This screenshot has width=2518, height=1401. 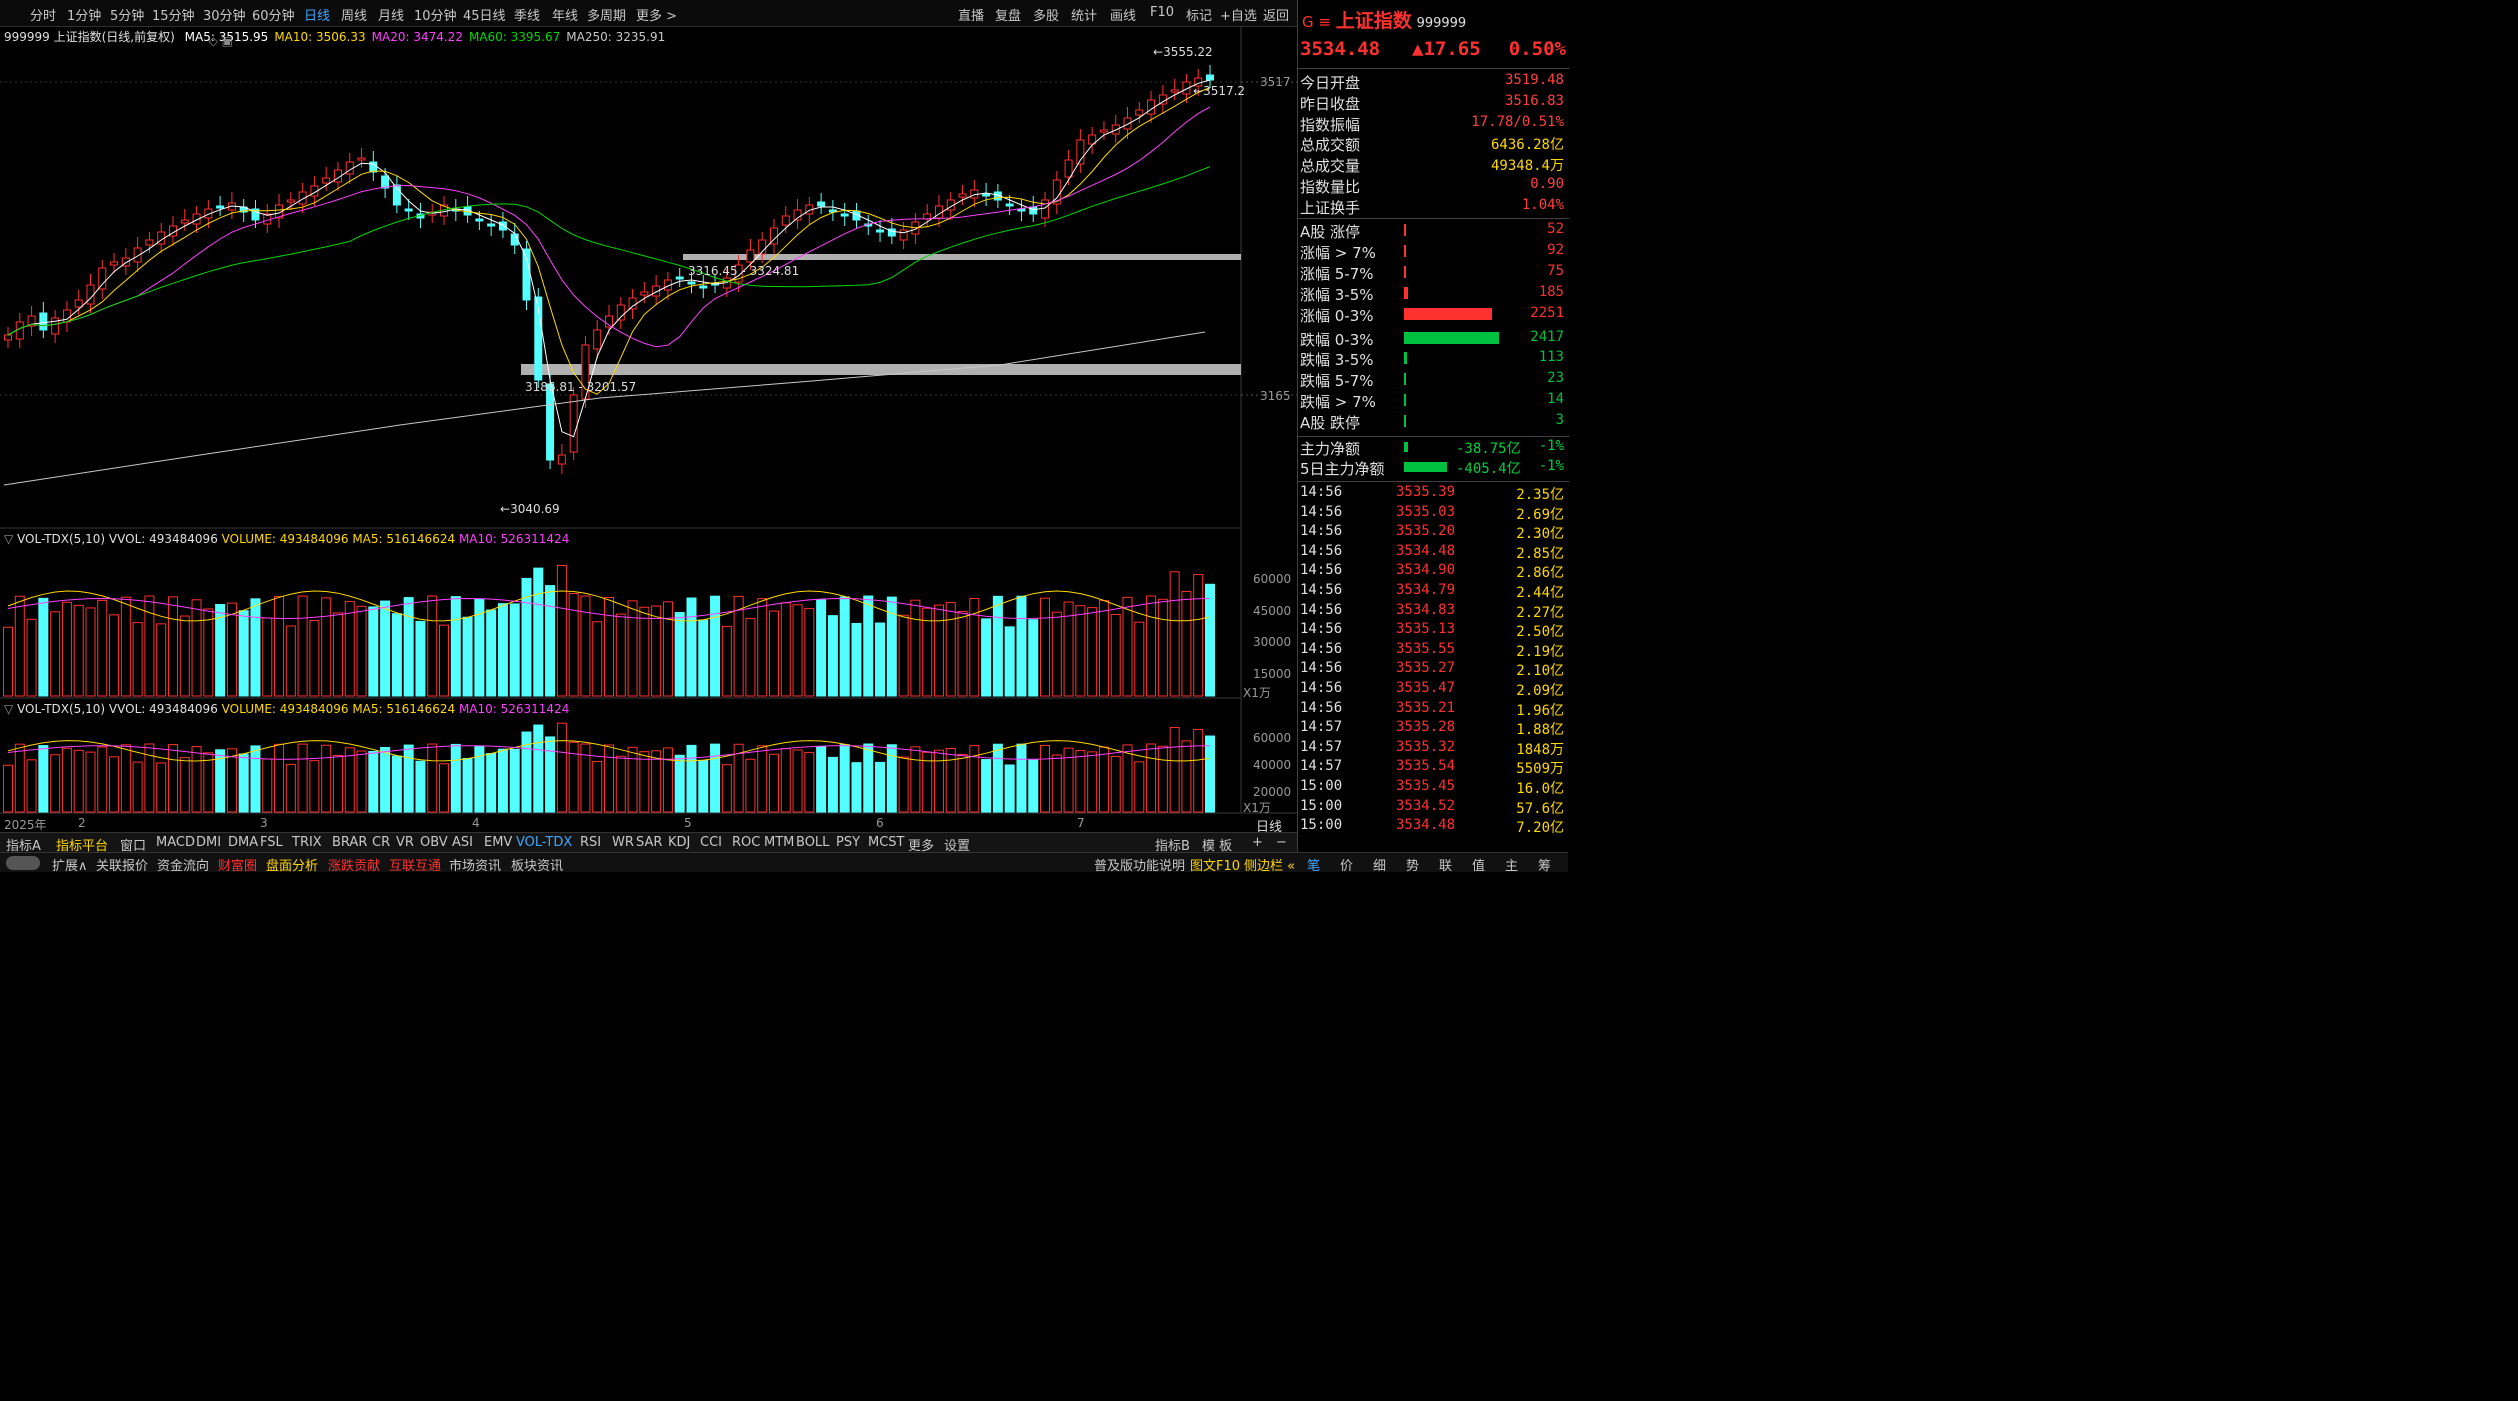 What do you see at coordinates (84, 16) in the screenshot?
I see `period-tab: 1分钟` at bounding box center [84, 16].